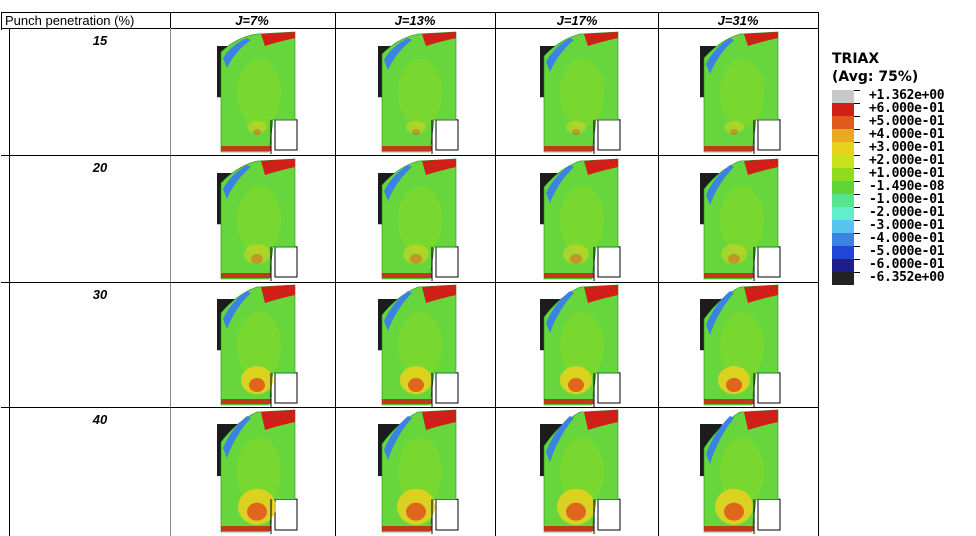 The height and width of the screenshot is (536, 976). What do you see at coordinates (904, 108) in the screenshot?
I see `legend-entry: +6.000e-01` at bounding box center [904, 108].